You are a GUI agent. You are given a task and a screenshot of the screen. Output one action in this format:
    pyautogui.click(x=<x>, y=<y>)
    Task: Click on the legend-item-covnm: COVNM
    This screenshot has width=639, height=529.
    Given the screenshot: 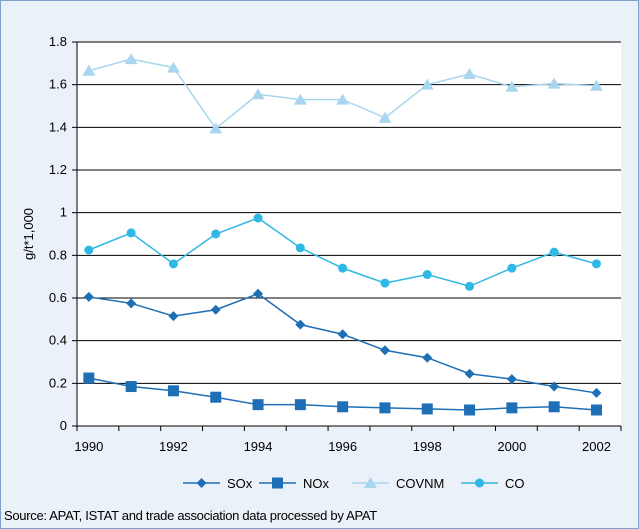 What is the action you would take?
    pyautogui.click(x=398, y=483)
    